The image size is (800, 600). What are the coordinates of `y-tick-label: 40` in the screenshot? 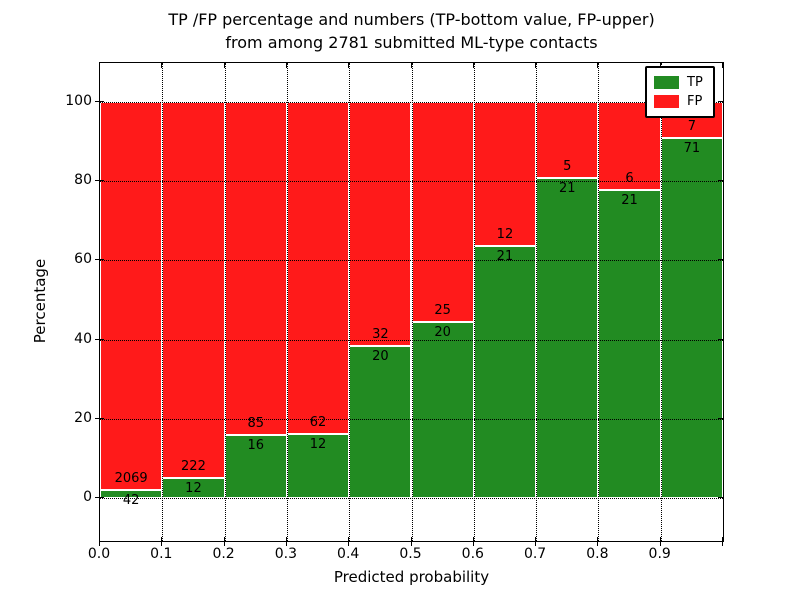 It's located at (83, 338).